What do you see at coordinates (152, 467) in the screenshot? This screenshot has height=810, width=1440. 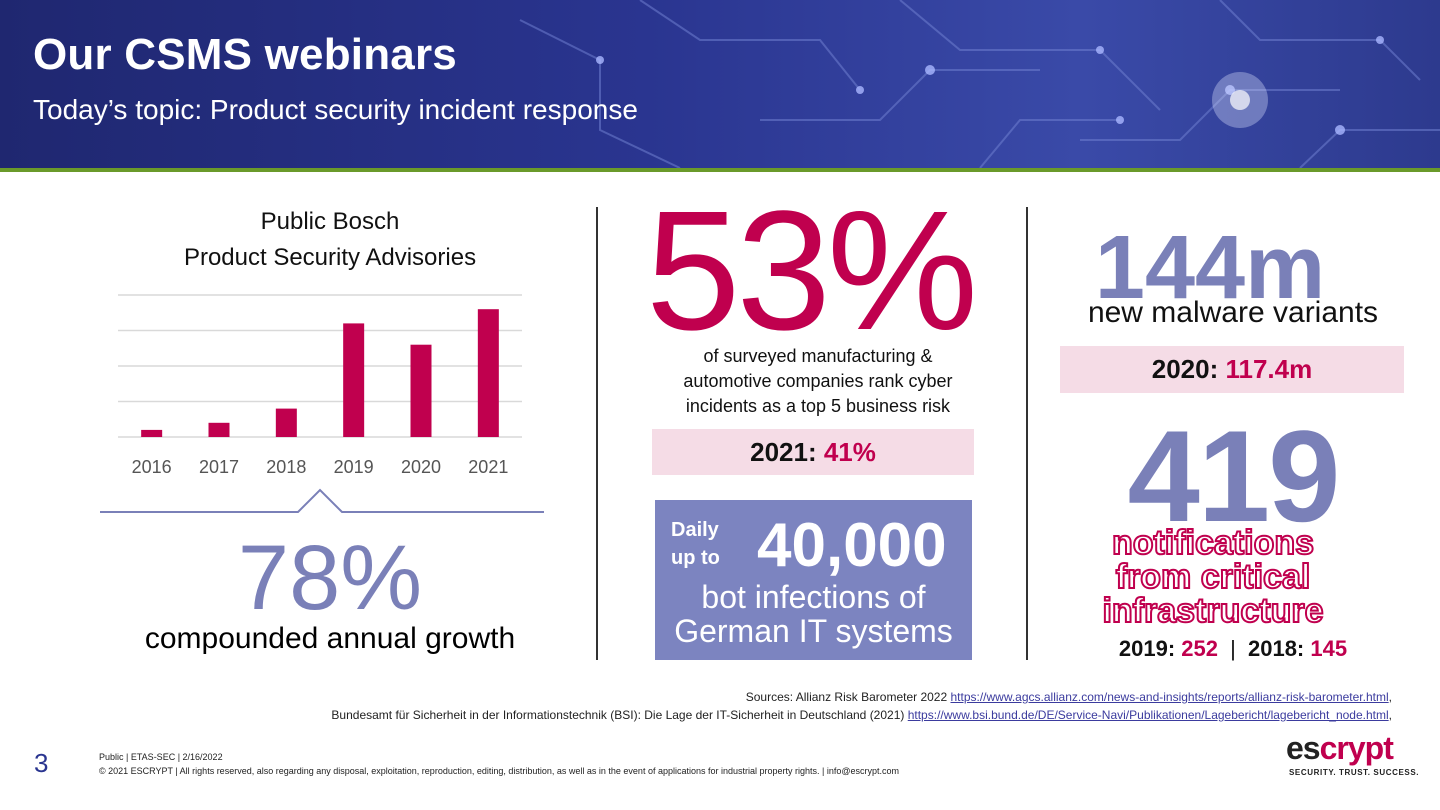 I see `chart-tick-label-2016: 2016` at bounding box center [152, 467].